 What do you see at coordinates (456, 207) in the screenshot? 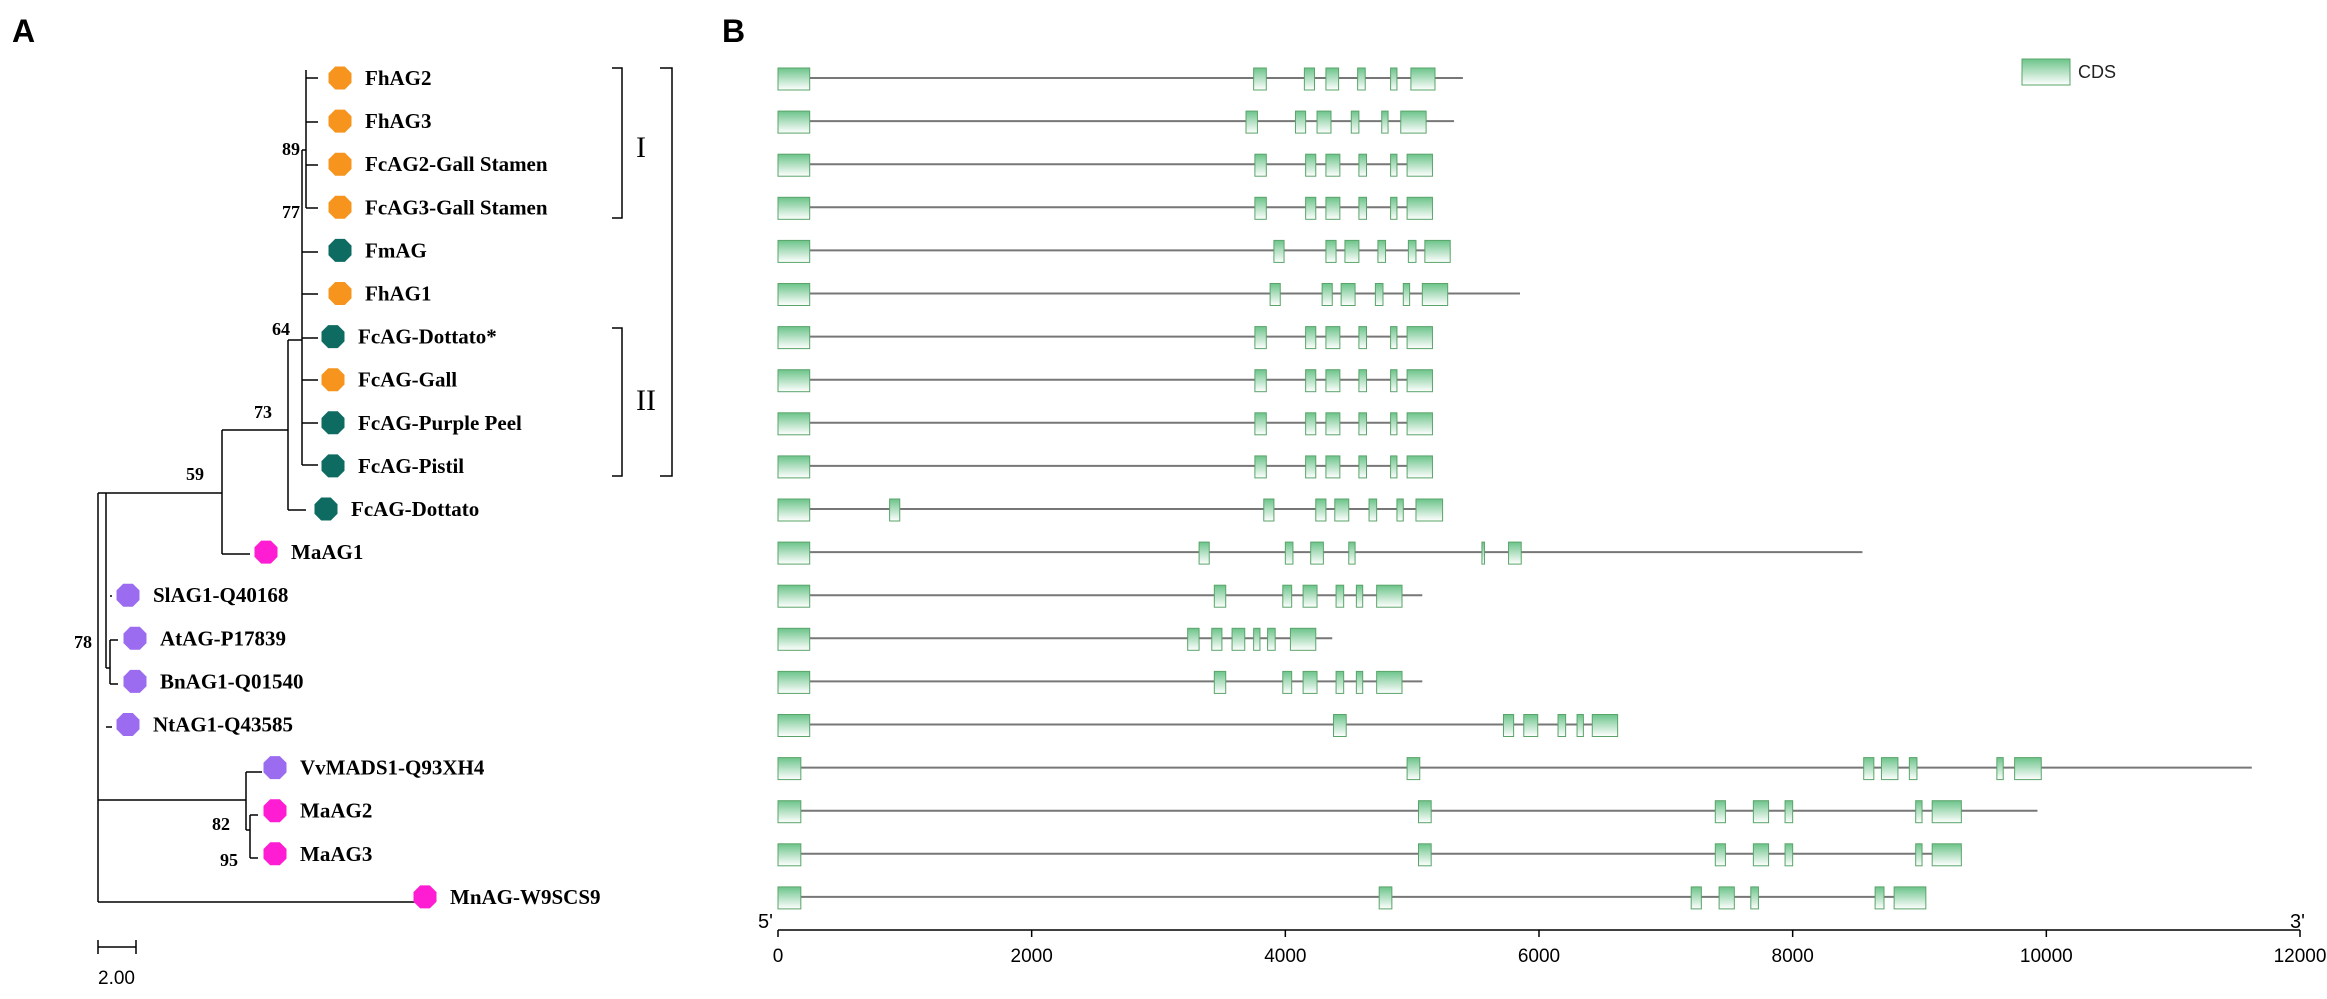
I see `taxon-label: FcAG3-Gall Stamen` at bounding box center [456, 207].